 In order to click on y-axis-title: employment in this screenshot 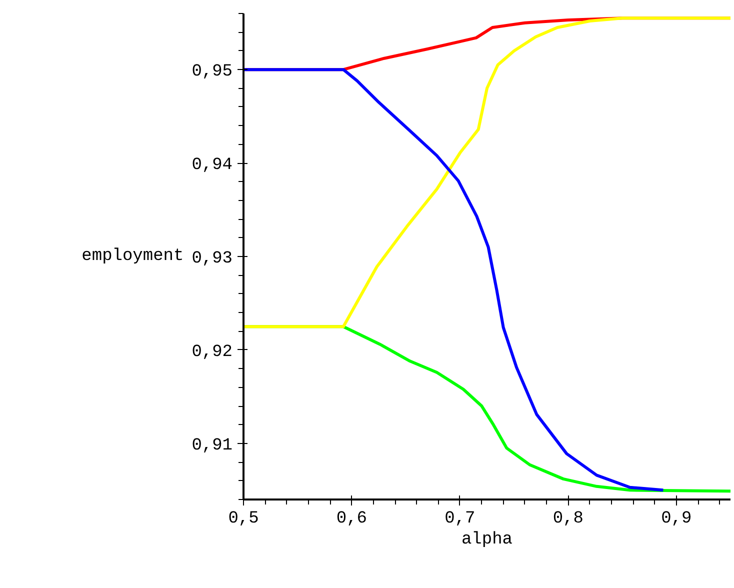, I will do `click(133, 256)`.